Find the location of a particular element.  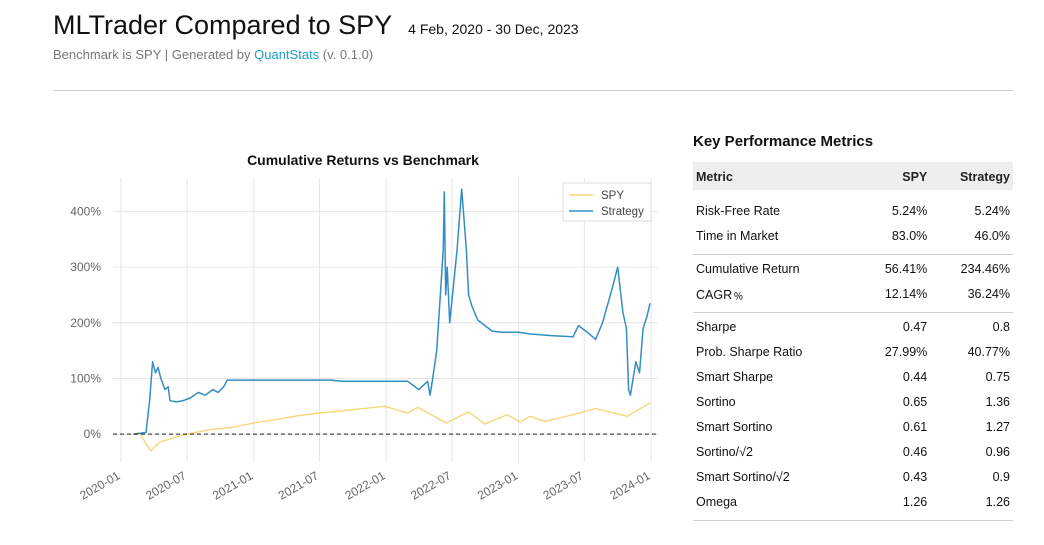

y-tick-label: 100% is located at coordinates (85, 378).